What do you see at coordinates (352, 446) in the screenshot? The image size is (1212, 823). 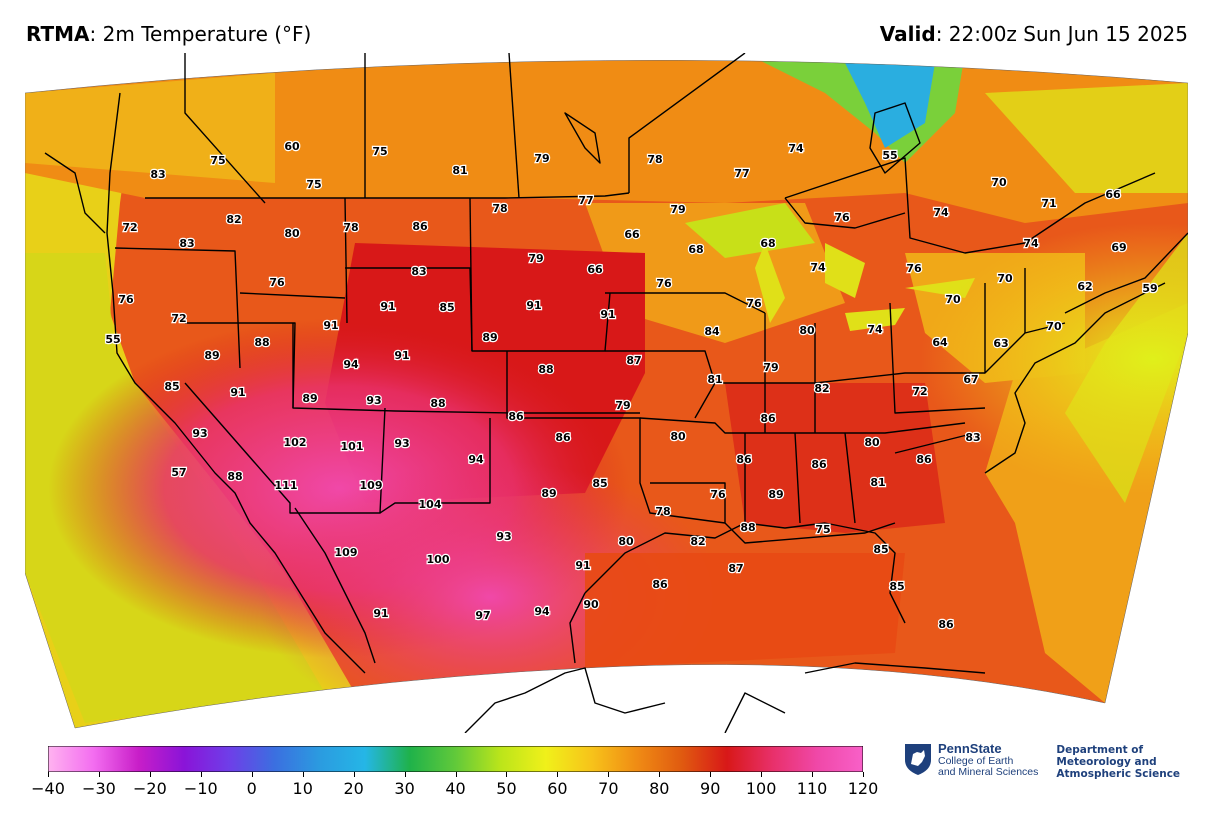 I see `temperature-label: 101` at bounding box center [352, 446].